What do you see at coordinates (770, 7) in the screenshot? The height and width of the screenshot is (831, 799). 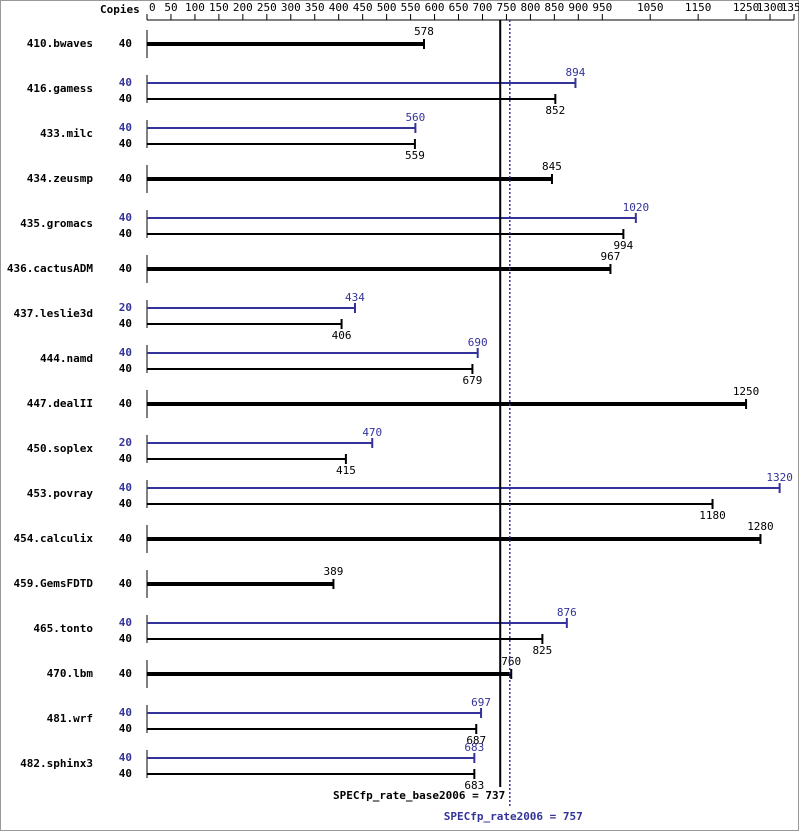 I see `x-tick-label: 1300` at bounding box center [770, 7].